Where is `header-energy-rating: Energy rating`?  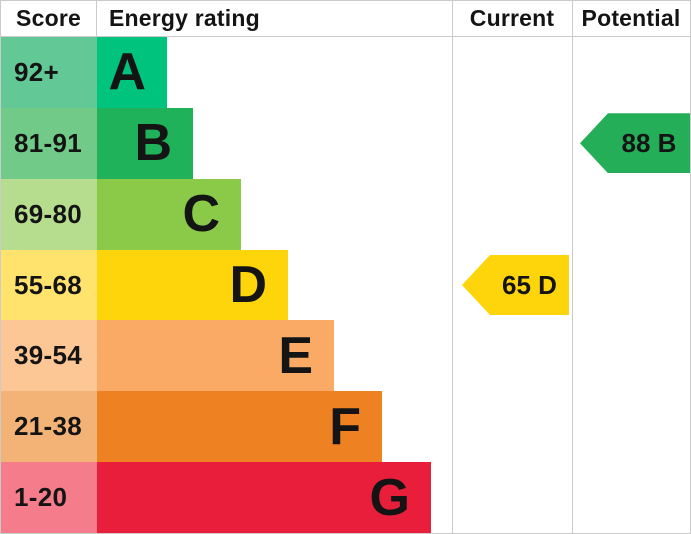
header-energy-rating: Energy rating is located at coordinates (184, 18).